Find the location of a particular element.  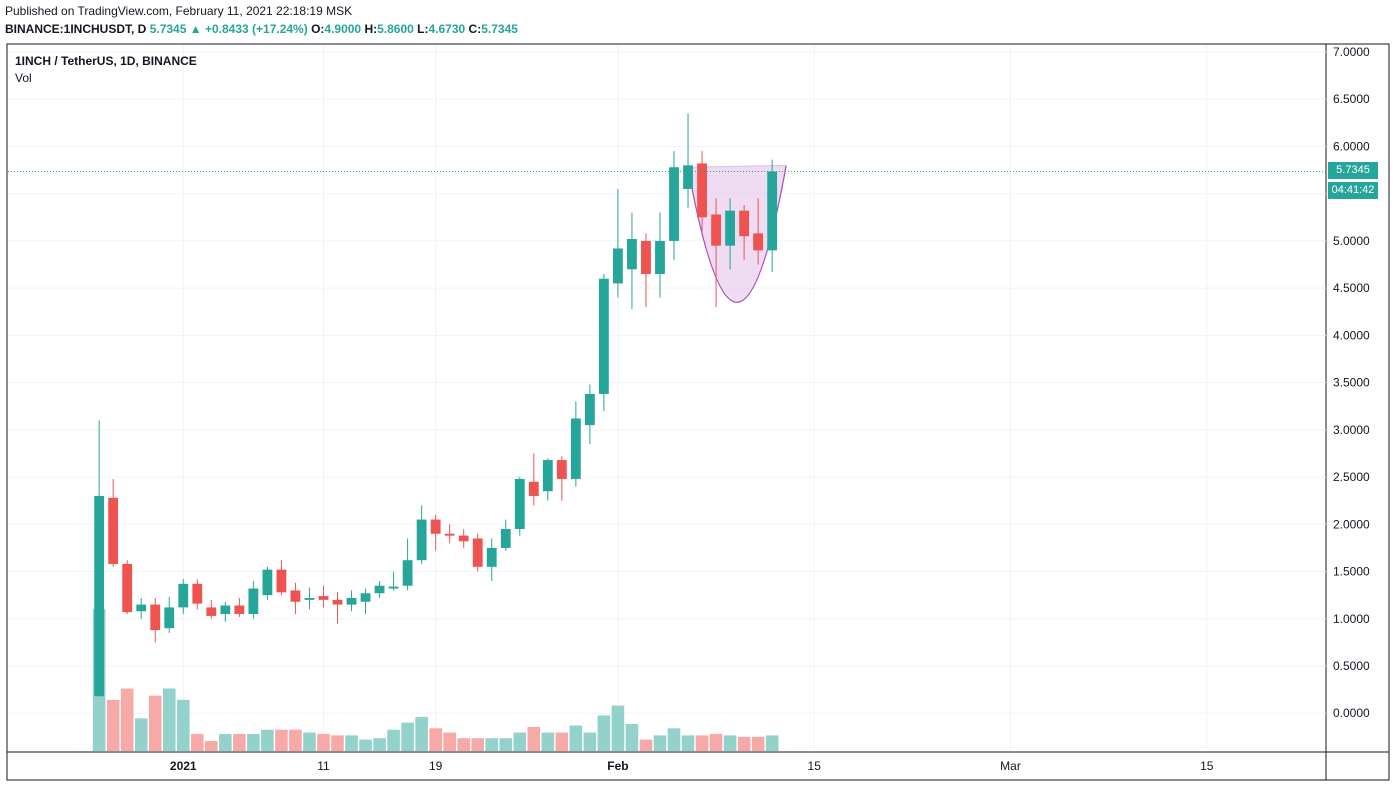

close-label: C: is located at coordinates (475, 29).